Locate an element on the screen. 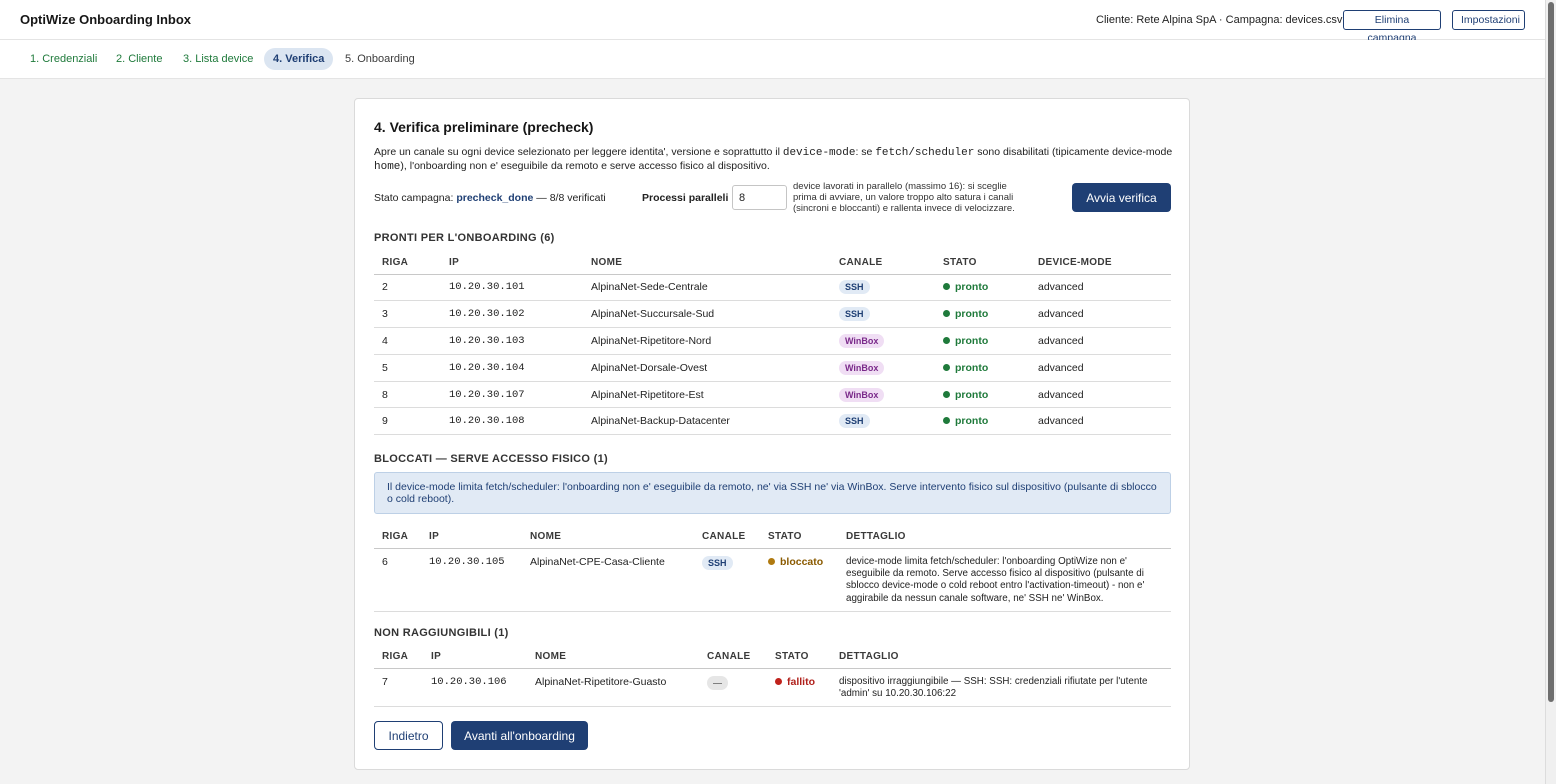 Image resolution: width=1556 pixels, height=784 pixels. code-device-mode: device-mode is located at coordinates (819, 153).